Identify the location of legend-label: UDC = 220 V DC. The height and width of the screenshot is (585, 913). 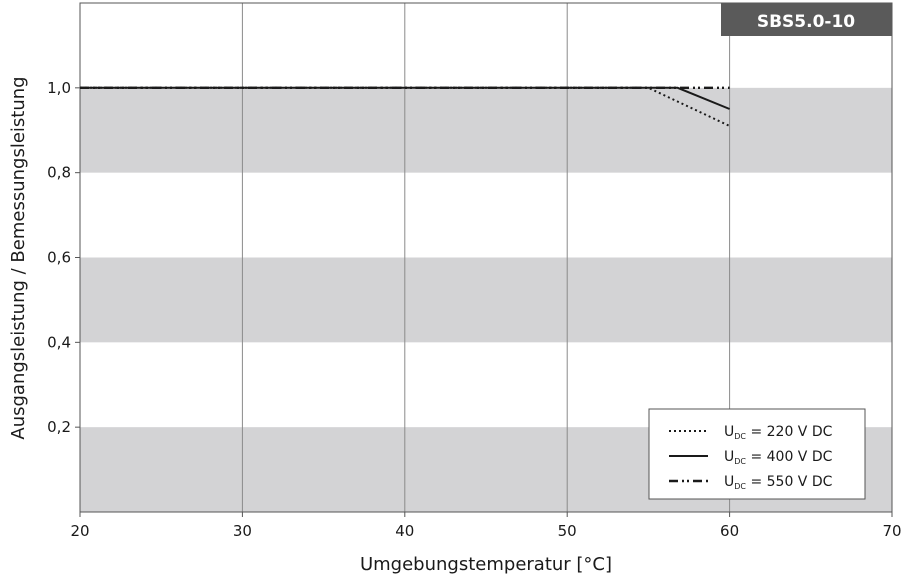
(778, 432).